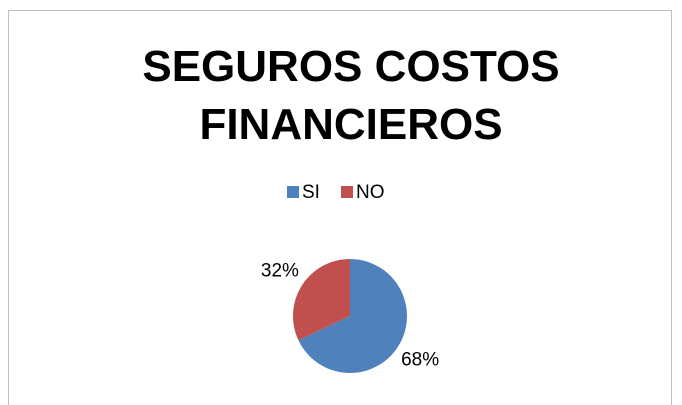  I want to click on legend-label: NO, so click(370, 192).